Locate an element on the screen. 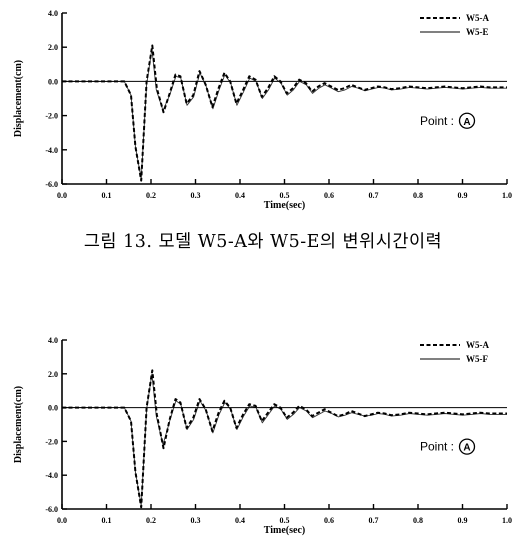 The height and width of the screenshot is (553, 526). figure-caption: 그림 13. 모델 W5-A와 W5-E의 변위시간이력 is located at coordinates (263, 242).